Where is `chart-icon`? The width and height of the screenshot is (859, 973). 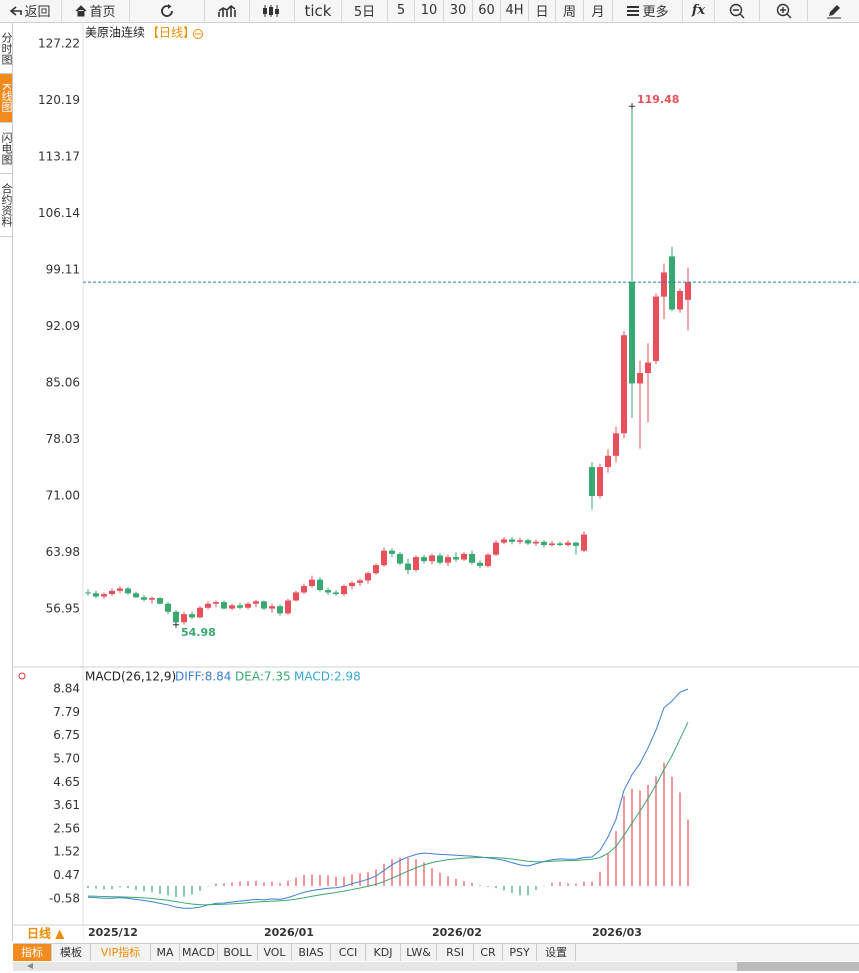 chart-icon is located at coordinates (227, 10).